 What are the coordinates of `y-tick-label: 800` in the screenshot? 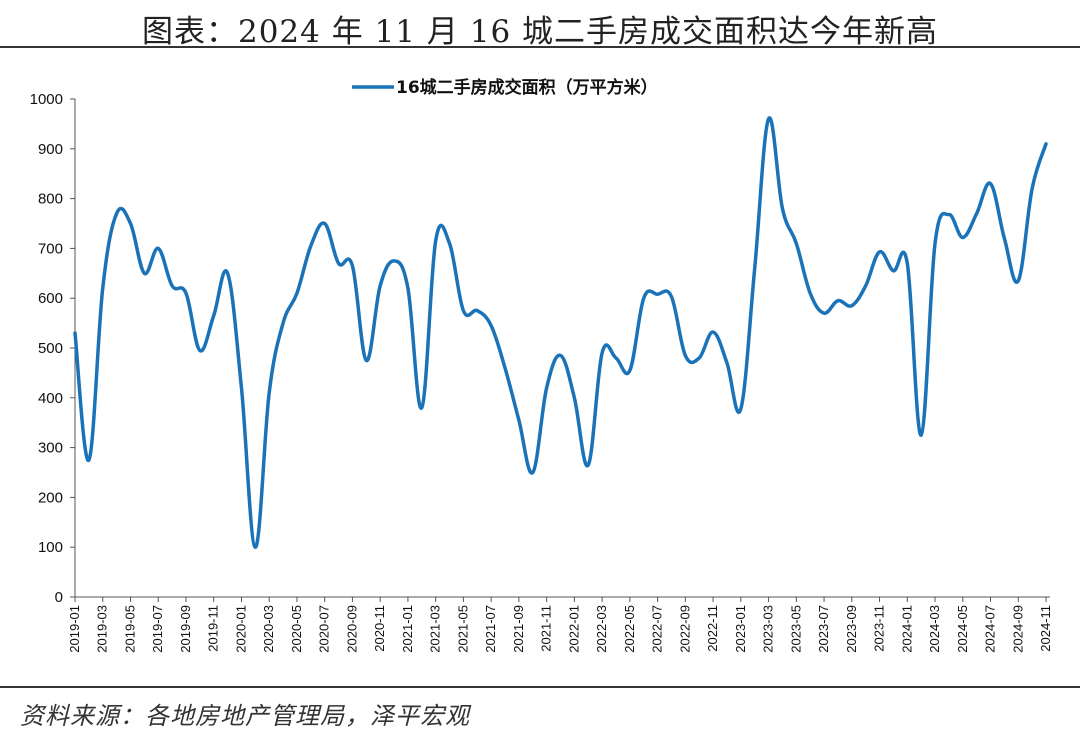 It's located at (50, 199).